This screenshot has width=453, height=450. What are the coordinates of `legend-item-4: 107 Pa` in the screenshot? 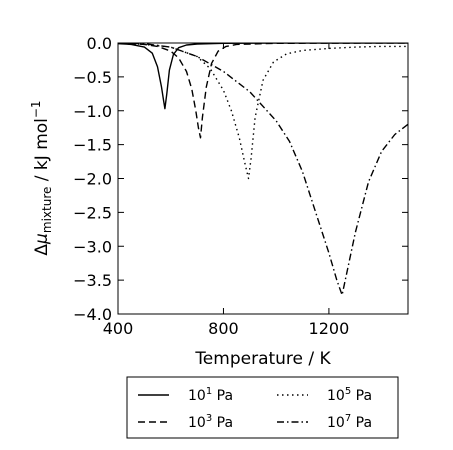 It's located at (324, 422).